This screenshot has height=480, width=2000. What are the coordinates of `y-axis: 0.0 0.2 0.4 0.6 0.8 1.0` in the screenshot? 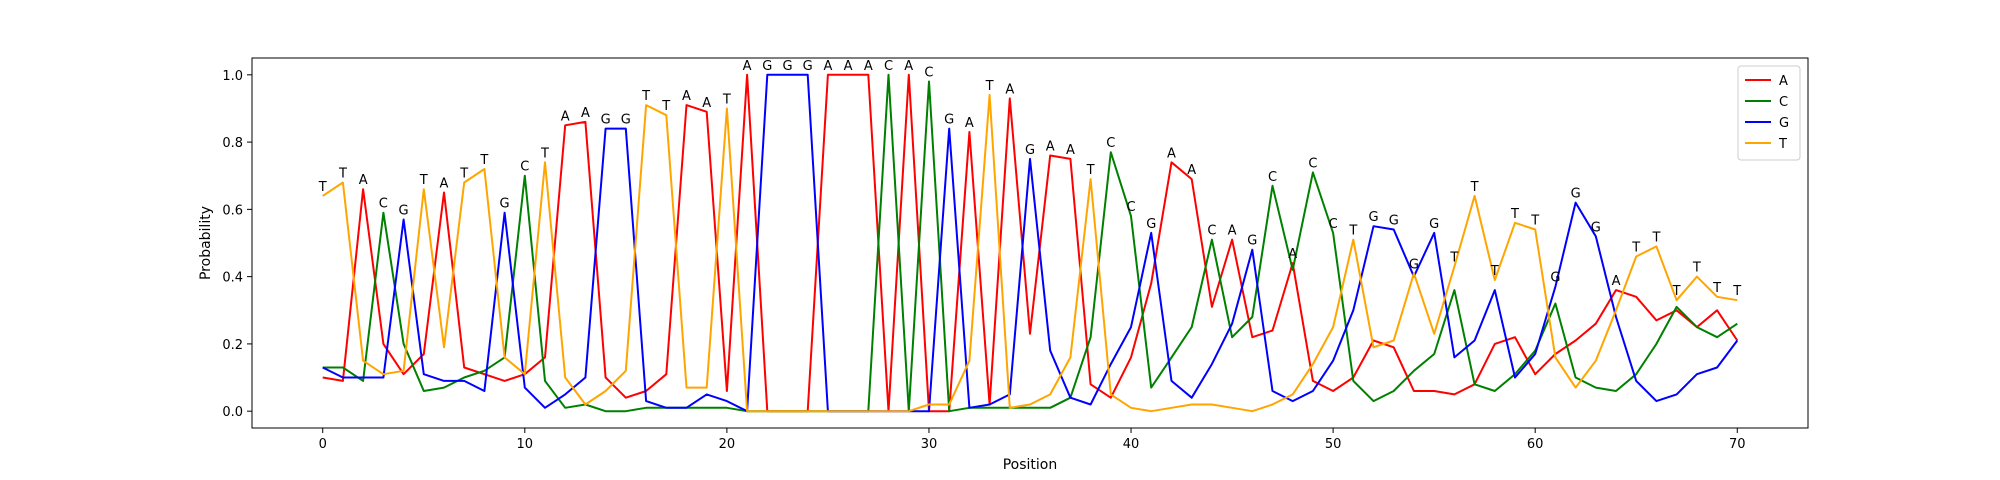 It's located at (237, 244).